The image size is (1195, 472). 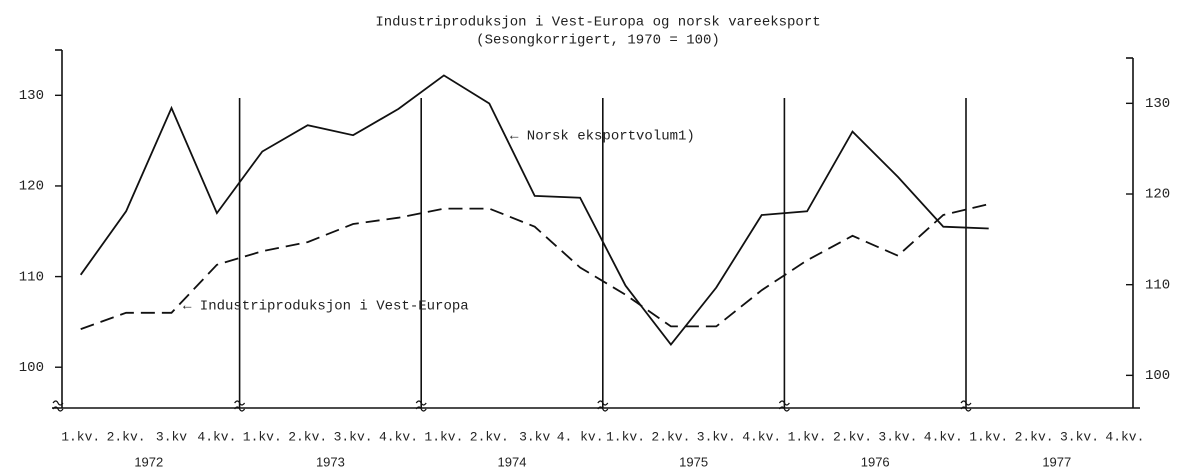 What do you see at coordinates (693, 461) in the screenshot?
I see `year-label: 1975` at bounding box center [693, 461].